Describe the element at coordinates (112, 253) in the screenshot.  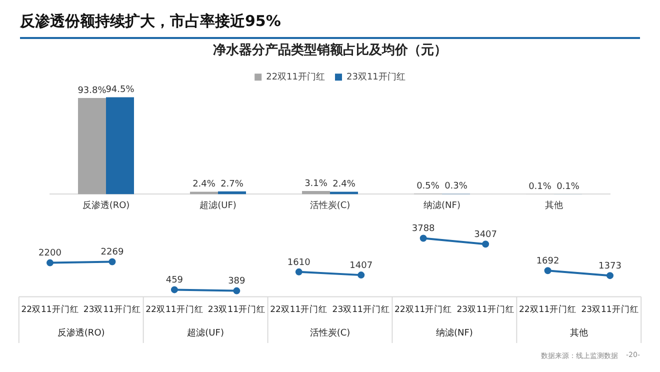
I see `data-label: 2269` at that location.